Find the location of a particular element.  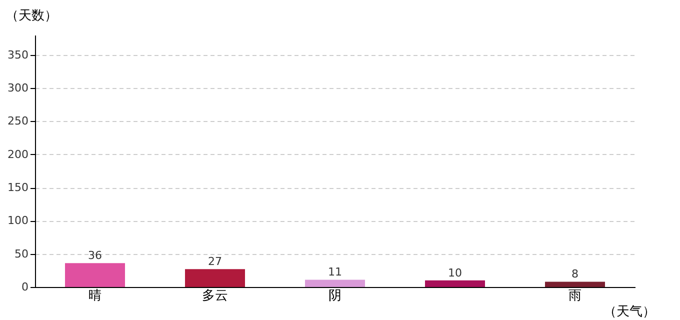

x-axis-title: （天气） is located at coordinates (630, 312).